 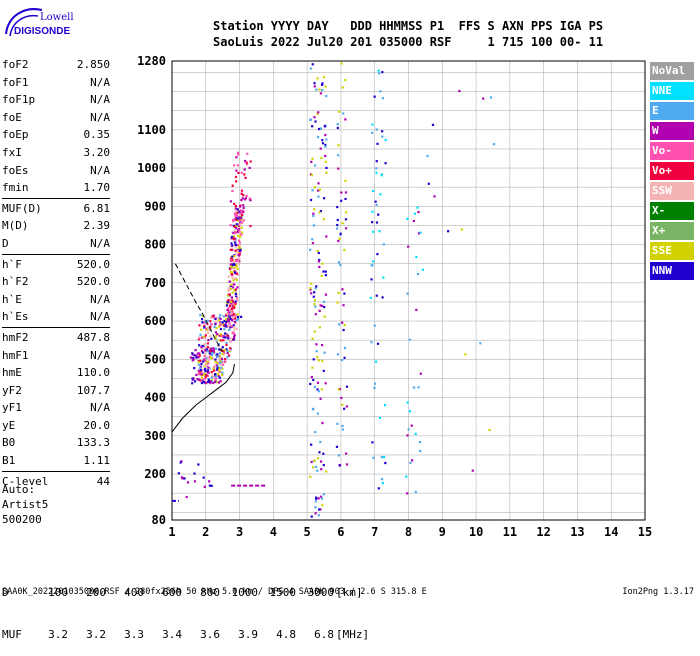 What do you see at coordinates (97, 135) in the screenshot?
I see `param-value: 0.35` at bounding box center [97, 135].